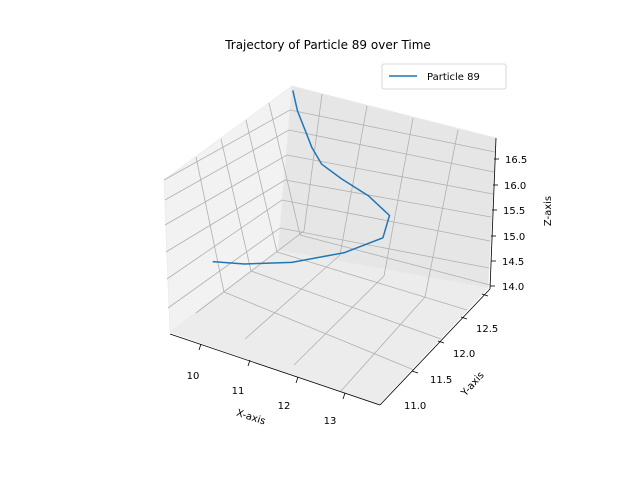 The image size is (640, 480). I want to click on z-tick-label: 14.5, so click(513, 262).